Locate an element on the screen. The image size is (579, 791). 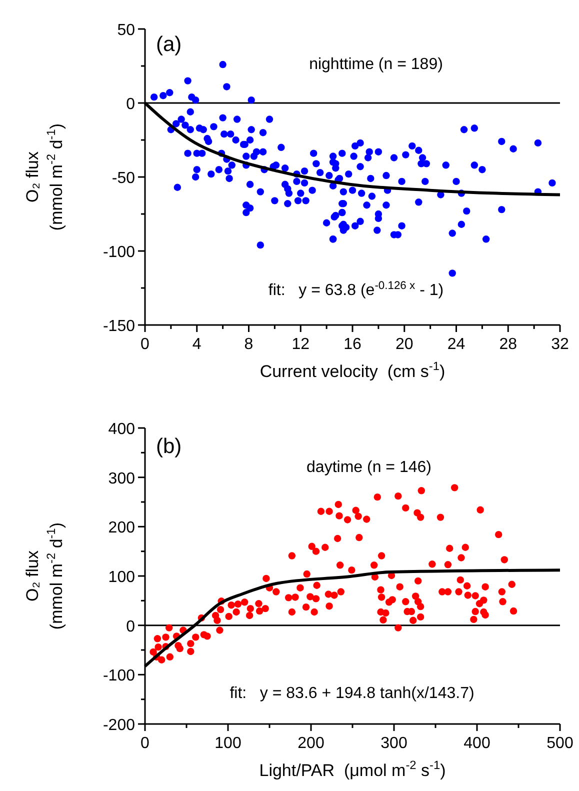
y-tick-label: -50 is located at coordinates (124, 178).